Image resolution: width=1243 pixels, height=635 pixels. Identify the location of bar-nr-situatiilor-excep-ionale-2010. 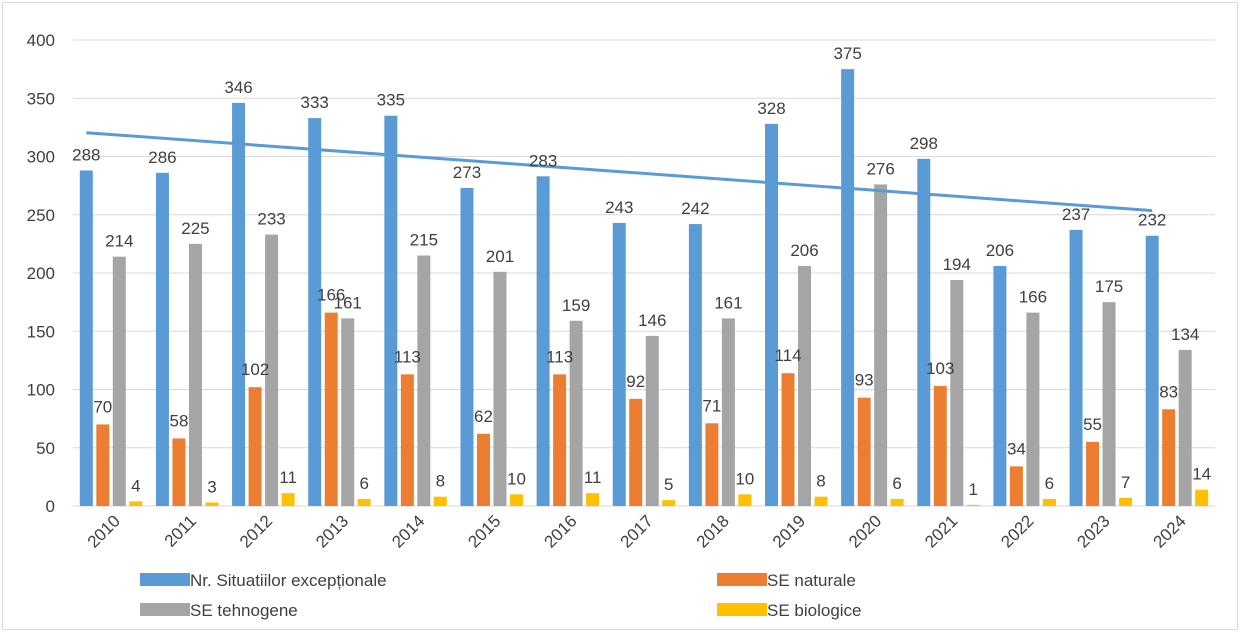
(86, 338).